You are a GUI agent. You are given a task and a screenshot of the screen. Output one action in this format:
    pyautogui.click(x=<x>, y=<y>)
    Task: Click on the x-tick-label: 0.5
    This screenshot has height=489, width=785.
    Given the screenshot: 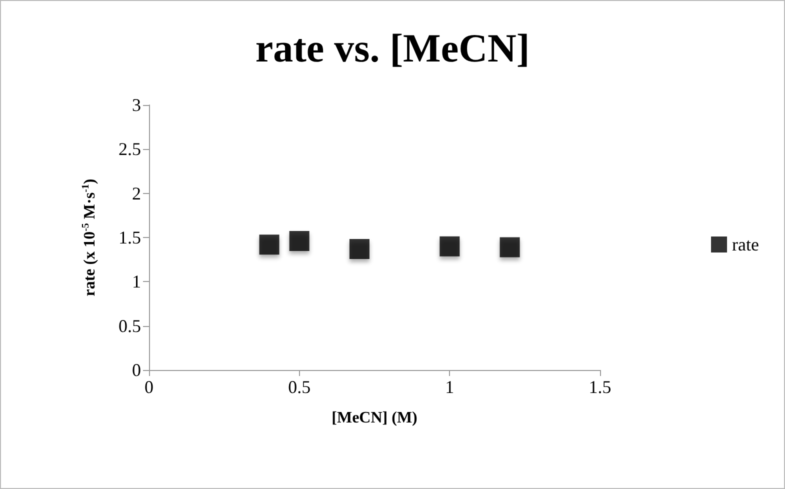 What is the action you would take?
    pyautogui.click(x=299, y=387)
    